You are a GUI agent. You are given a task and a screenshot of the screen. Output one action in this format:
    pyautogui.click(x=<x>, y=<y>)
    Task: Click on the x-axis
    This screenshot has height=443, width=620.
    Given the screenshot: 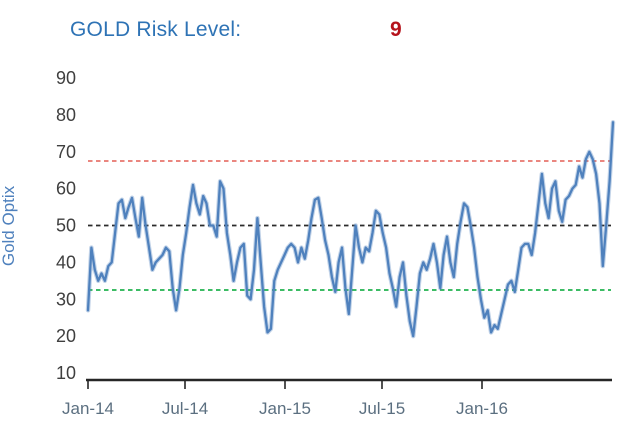 What is the action you would take?
    pyautogui.click(x=349, y=383)
    